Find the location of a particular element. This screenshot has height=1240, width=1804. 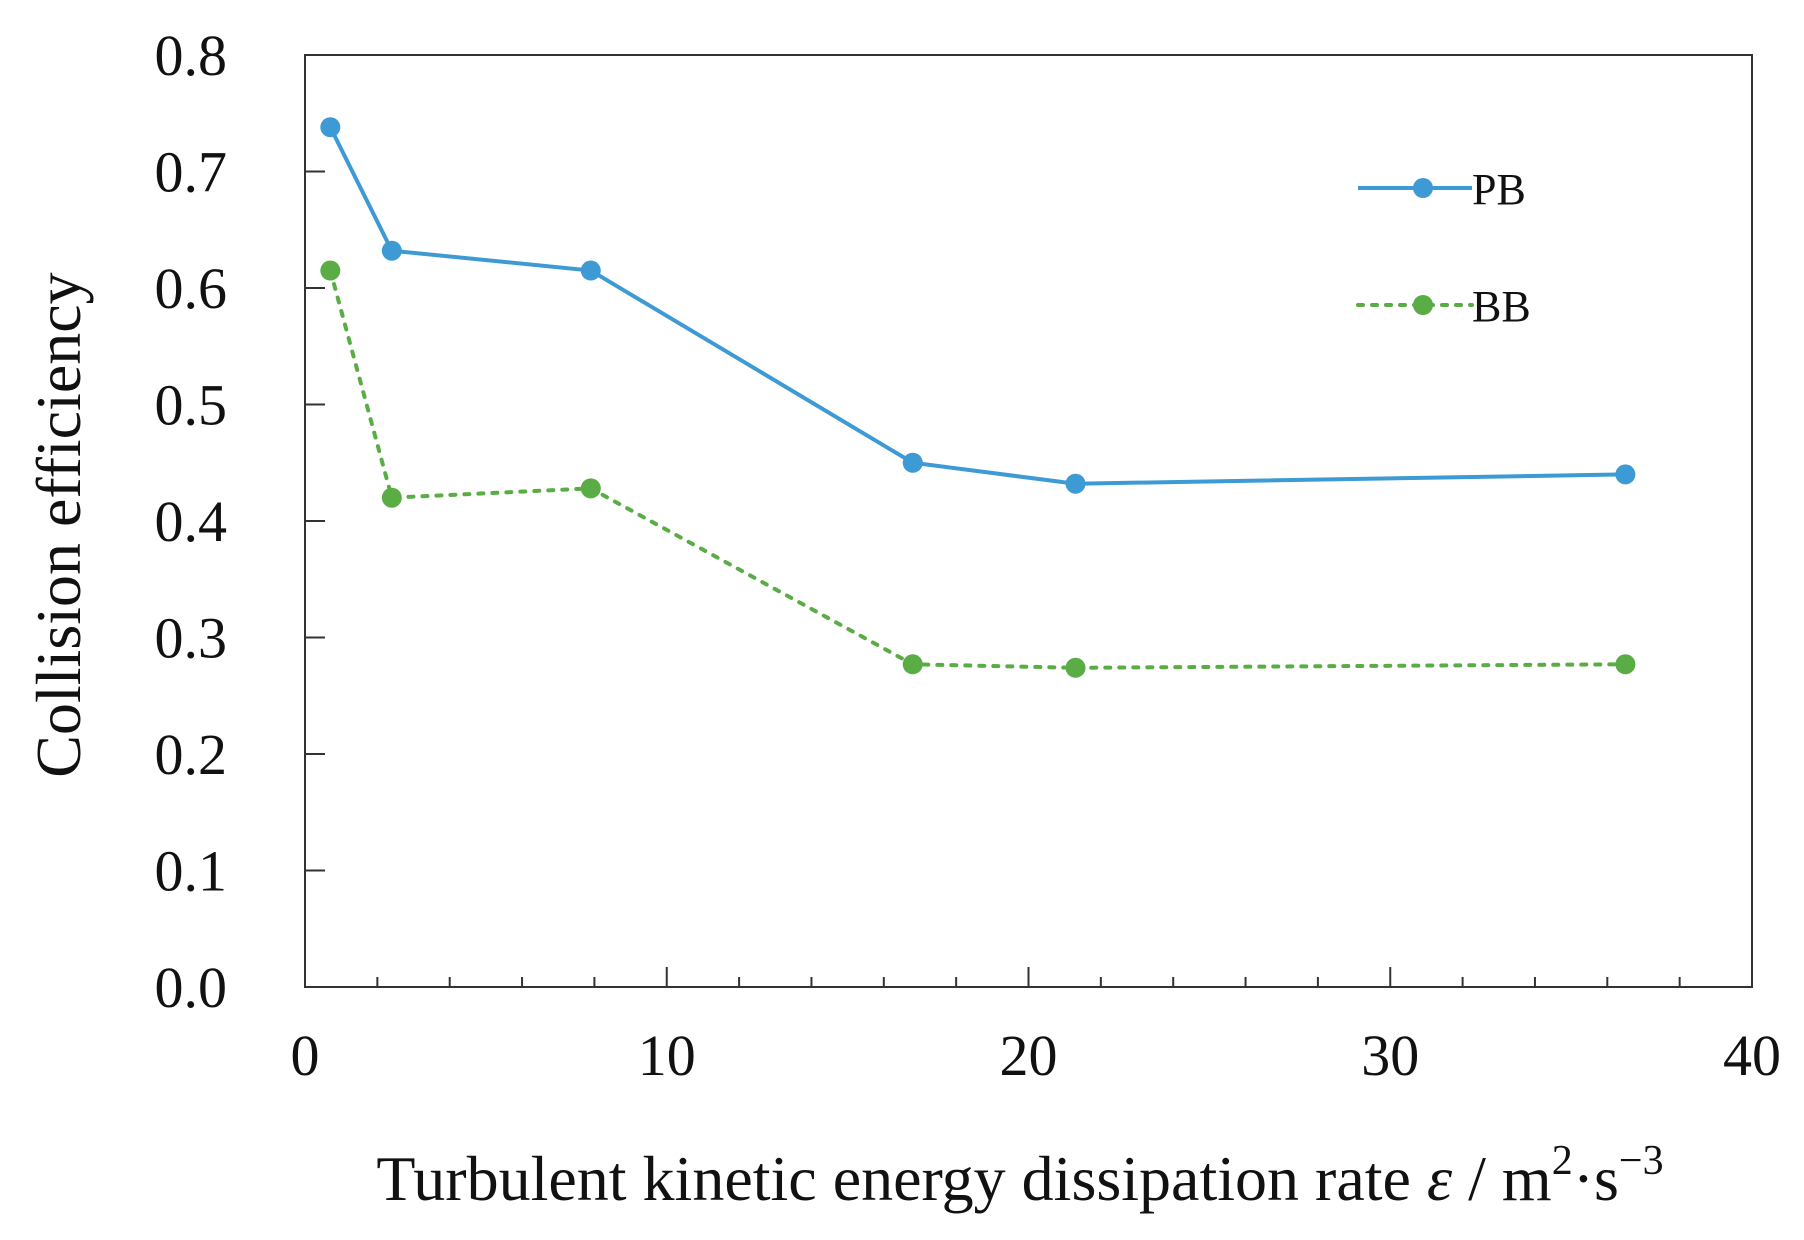

y-tick-label: 0.4 is located at coordinates (191, 521).